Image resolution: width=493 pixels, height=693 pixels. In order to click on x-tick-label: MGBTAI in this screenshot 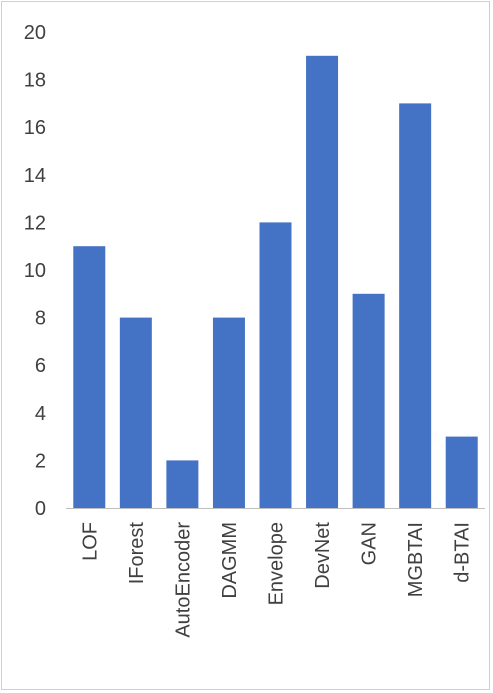, I will do `click(416, 559)`.